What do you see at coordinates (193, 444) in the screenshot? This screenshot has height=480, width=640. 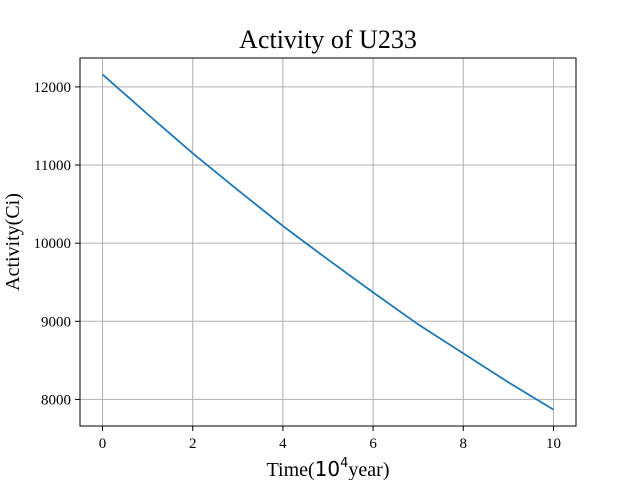 I see `x-tick-label: 2` at bounding box center [193, 444].